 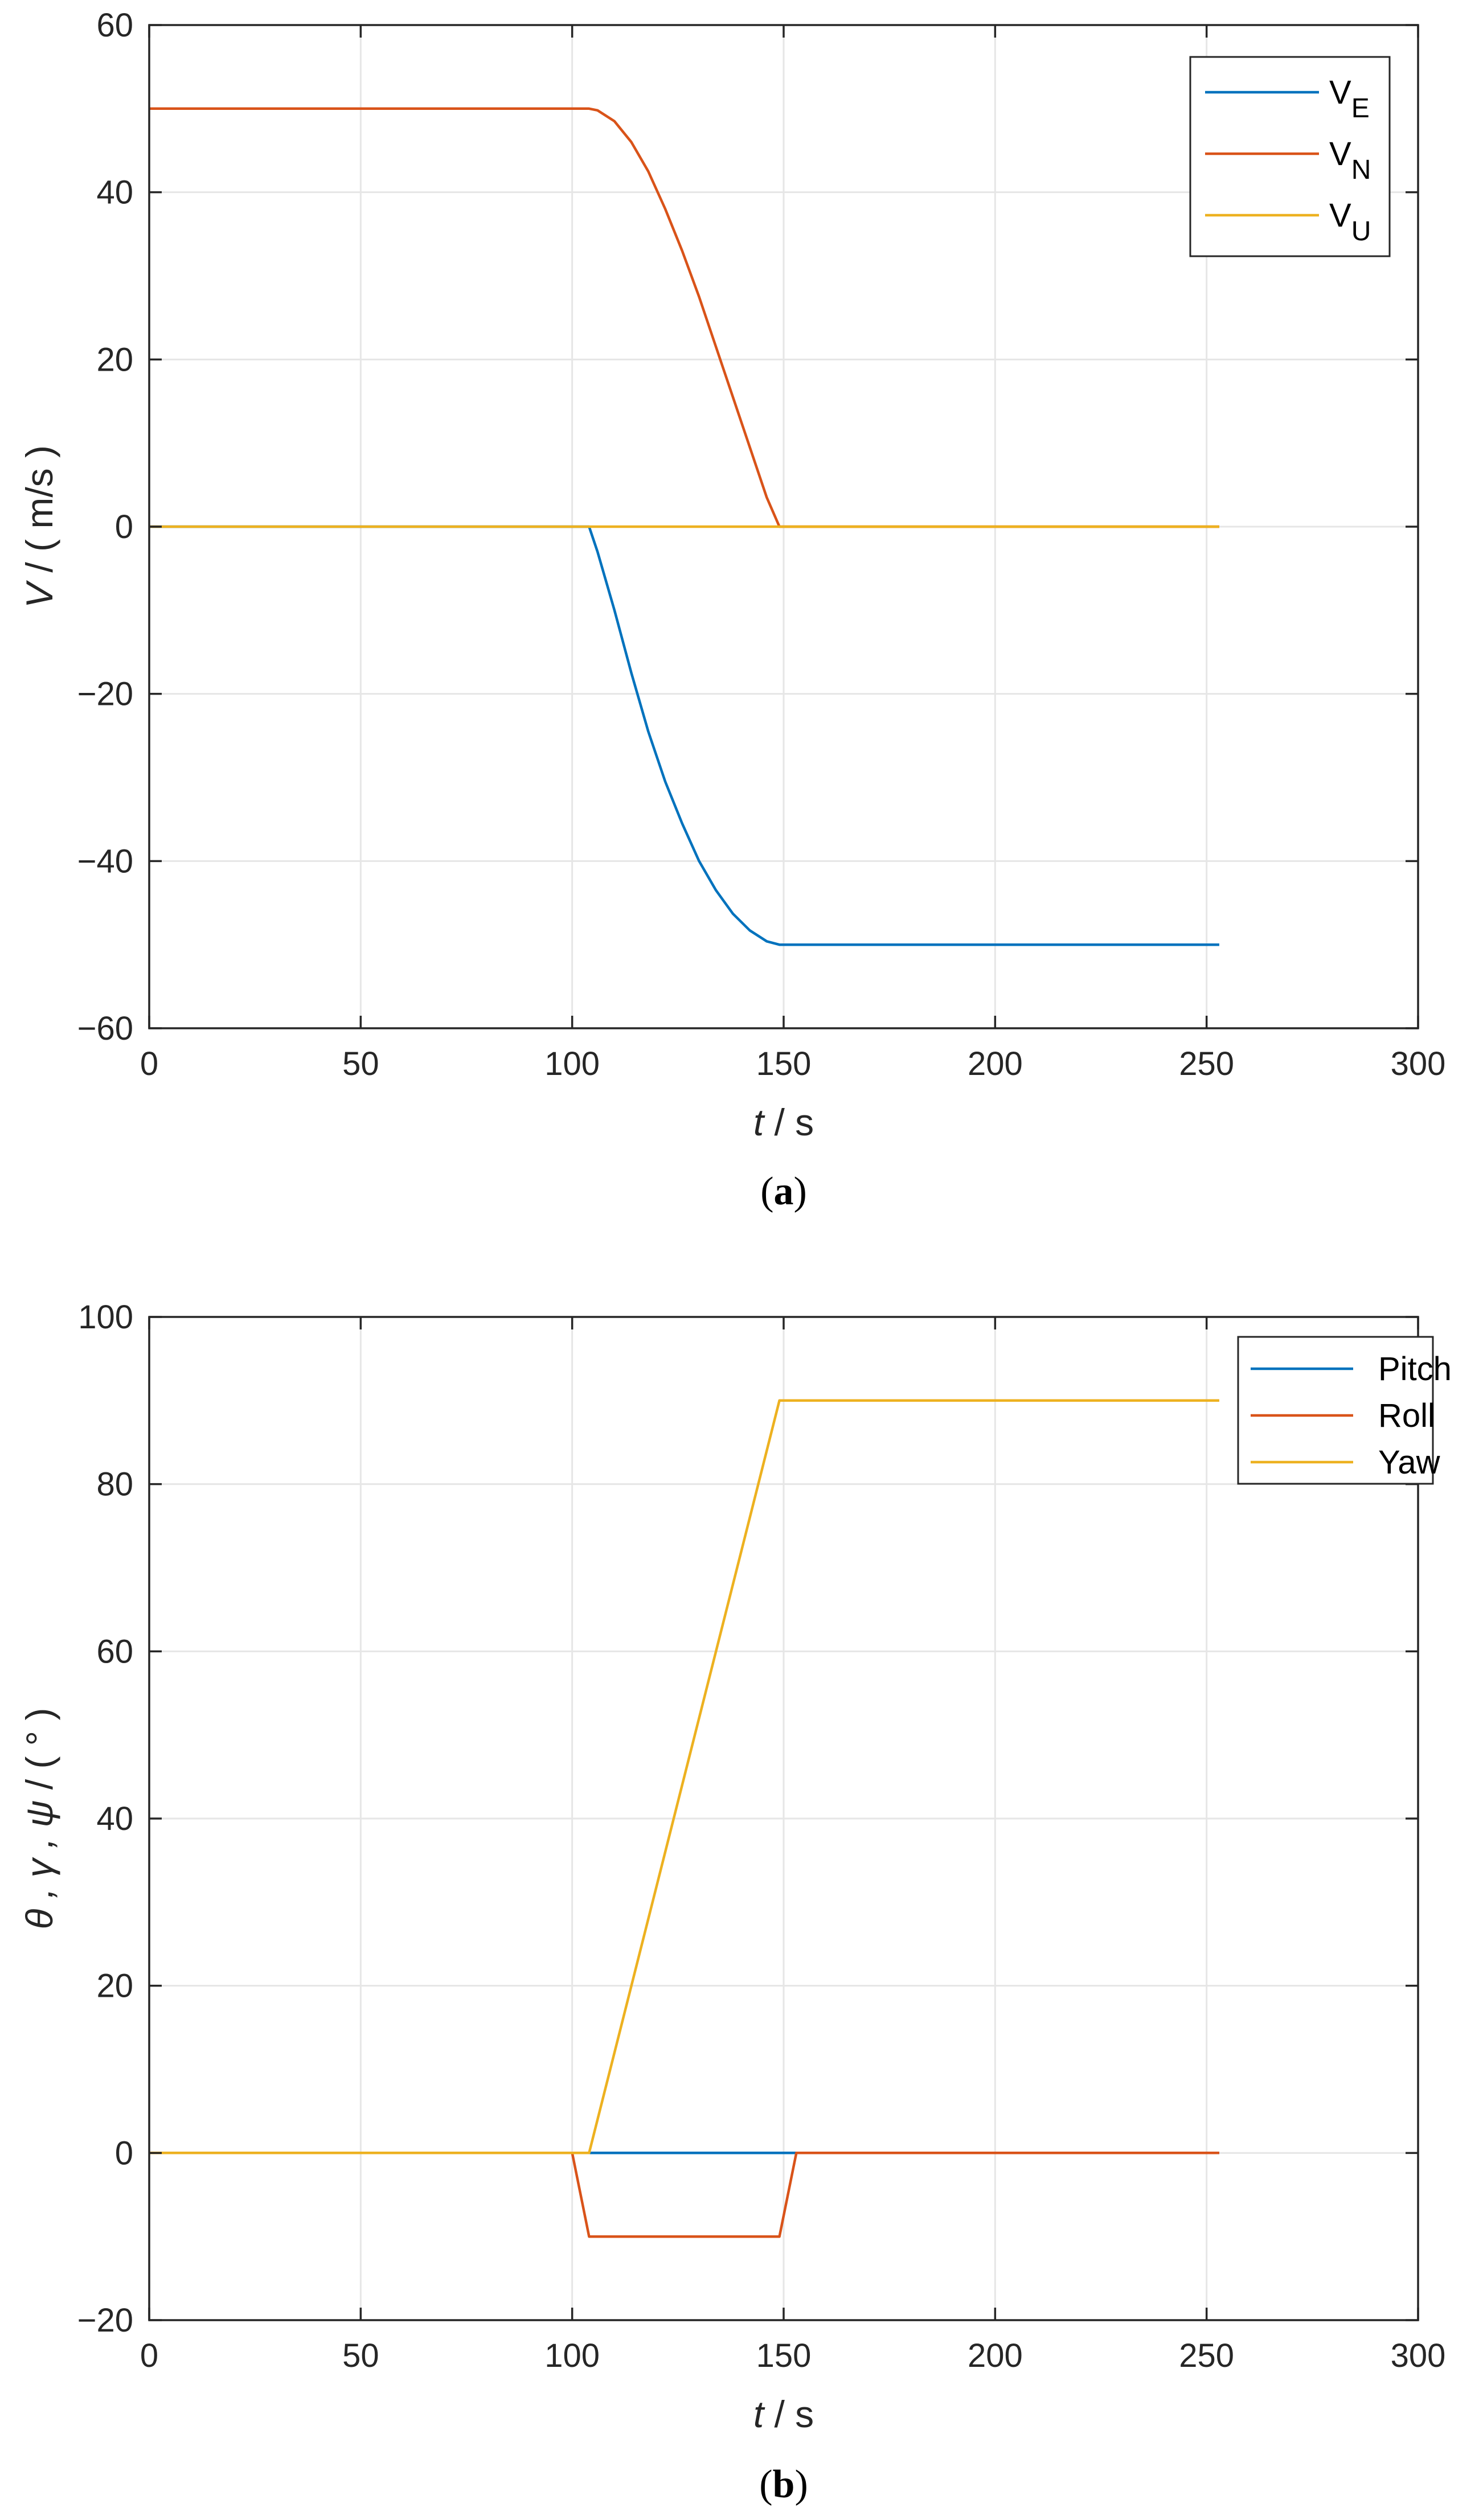 I want to click on caption-letter: b, so click(x=784, y=2484).